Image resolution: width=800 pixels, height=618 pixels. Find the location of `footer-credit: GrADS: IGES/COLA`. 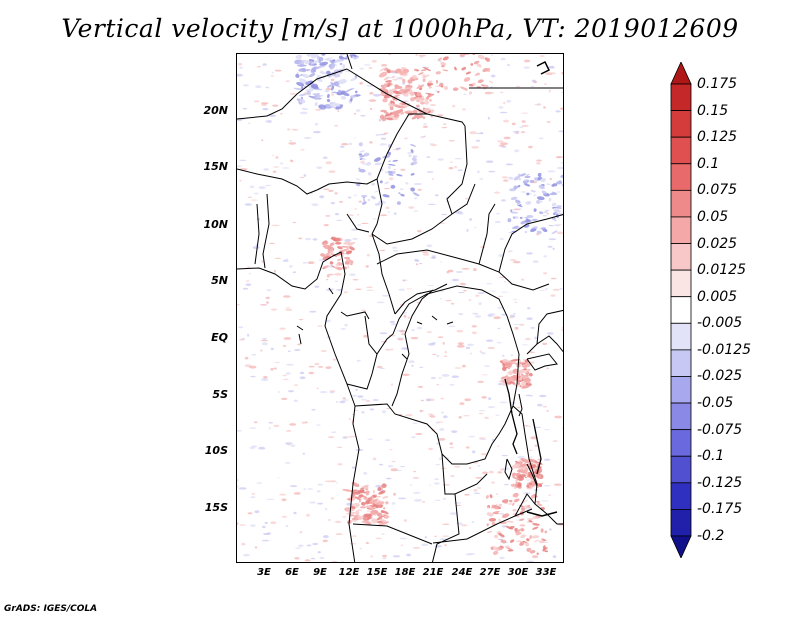

footer-credit: GrADS: IGES/COLA is located at coordinates (51, 609).